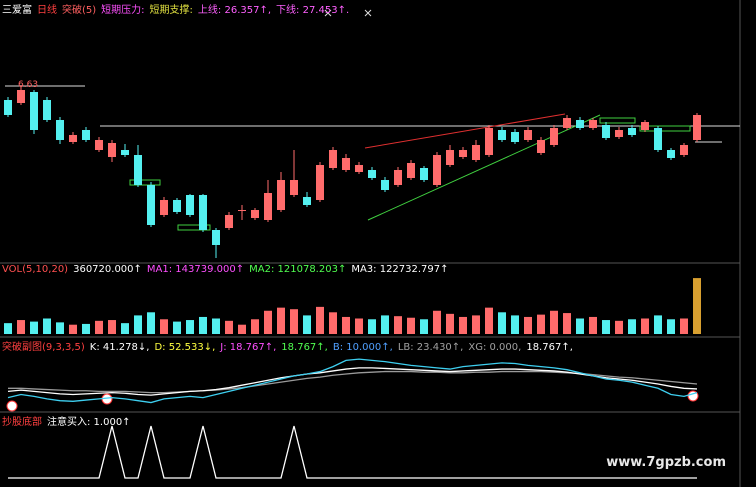  I want to click on header-item: K: 41.278↓,, so click(119, 347).